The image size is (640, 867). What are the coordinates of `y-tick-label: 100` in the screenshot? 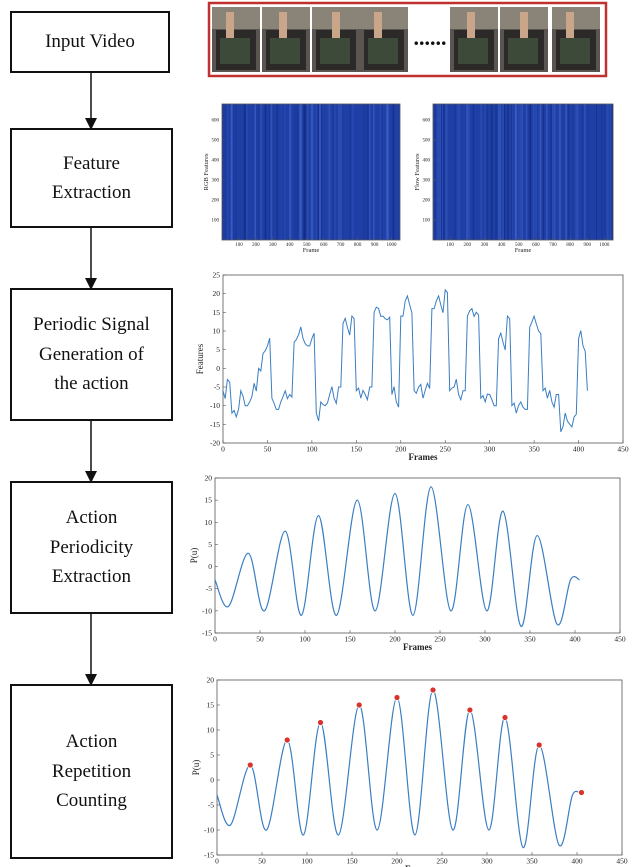 It's located at (427, 221).